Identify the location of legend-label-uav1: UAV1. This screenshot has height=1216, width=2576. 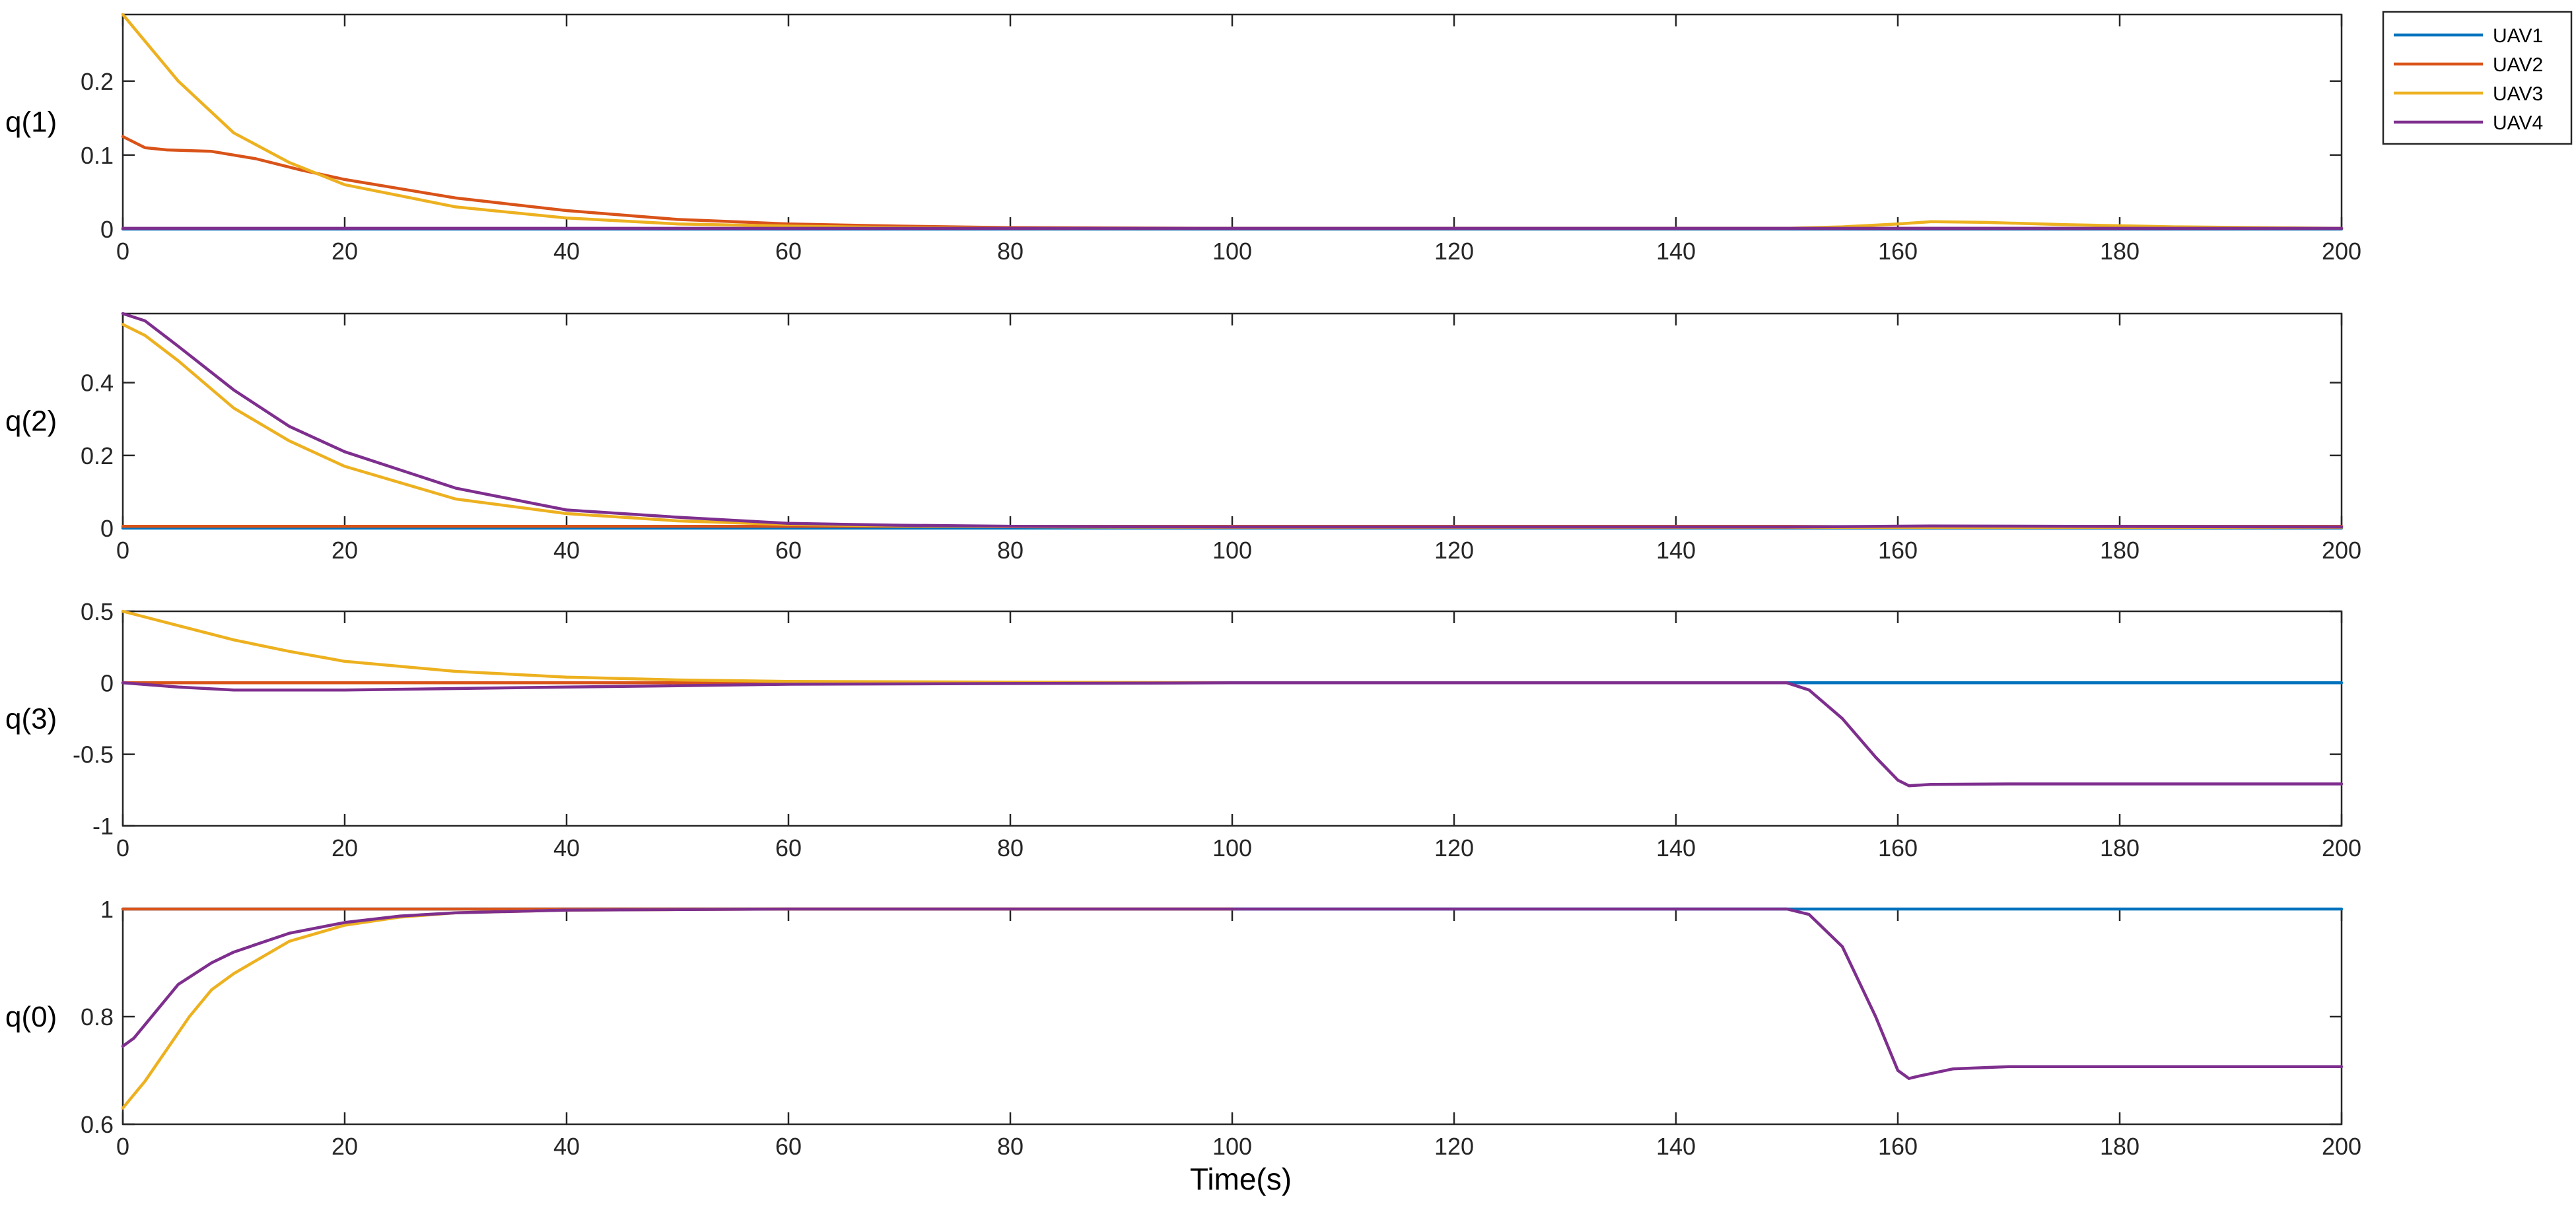
(2518, 36).